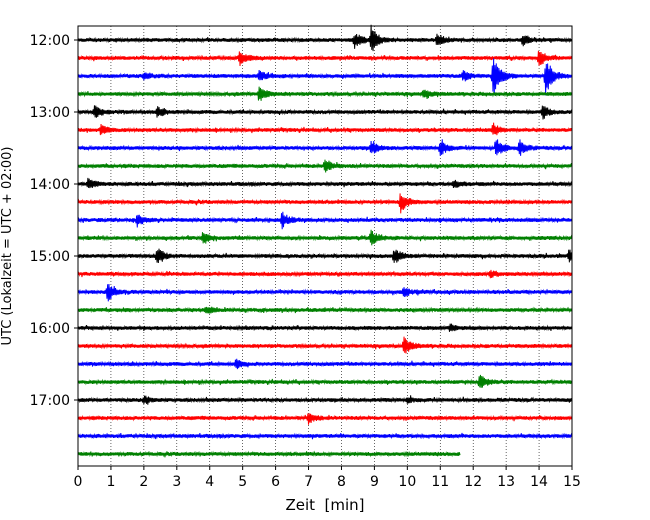 This screenshot has height=520, width=650. Describe the element at coordinates (209, 482) in the screenshot. I see `x-tick-label: 4` at that location.